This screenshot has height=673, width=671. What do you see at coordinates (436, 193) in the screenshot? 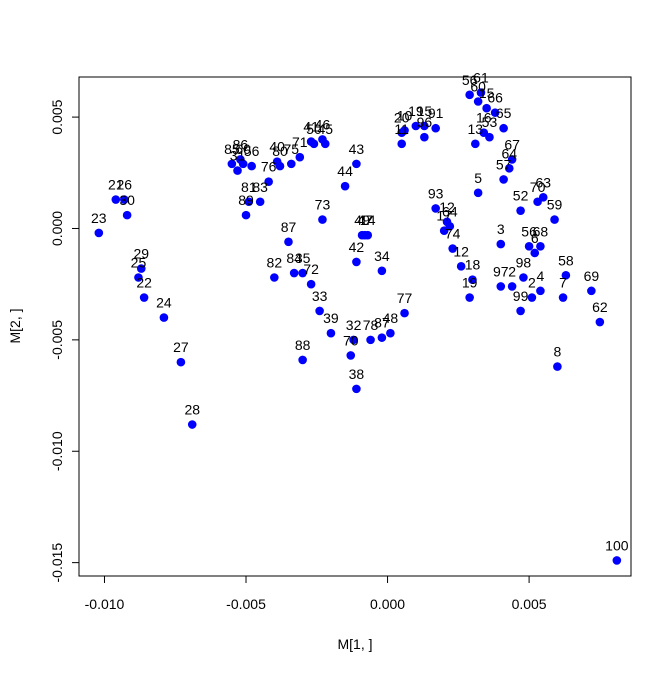
I see `point-label: 93` at bounding box center [436, 193].